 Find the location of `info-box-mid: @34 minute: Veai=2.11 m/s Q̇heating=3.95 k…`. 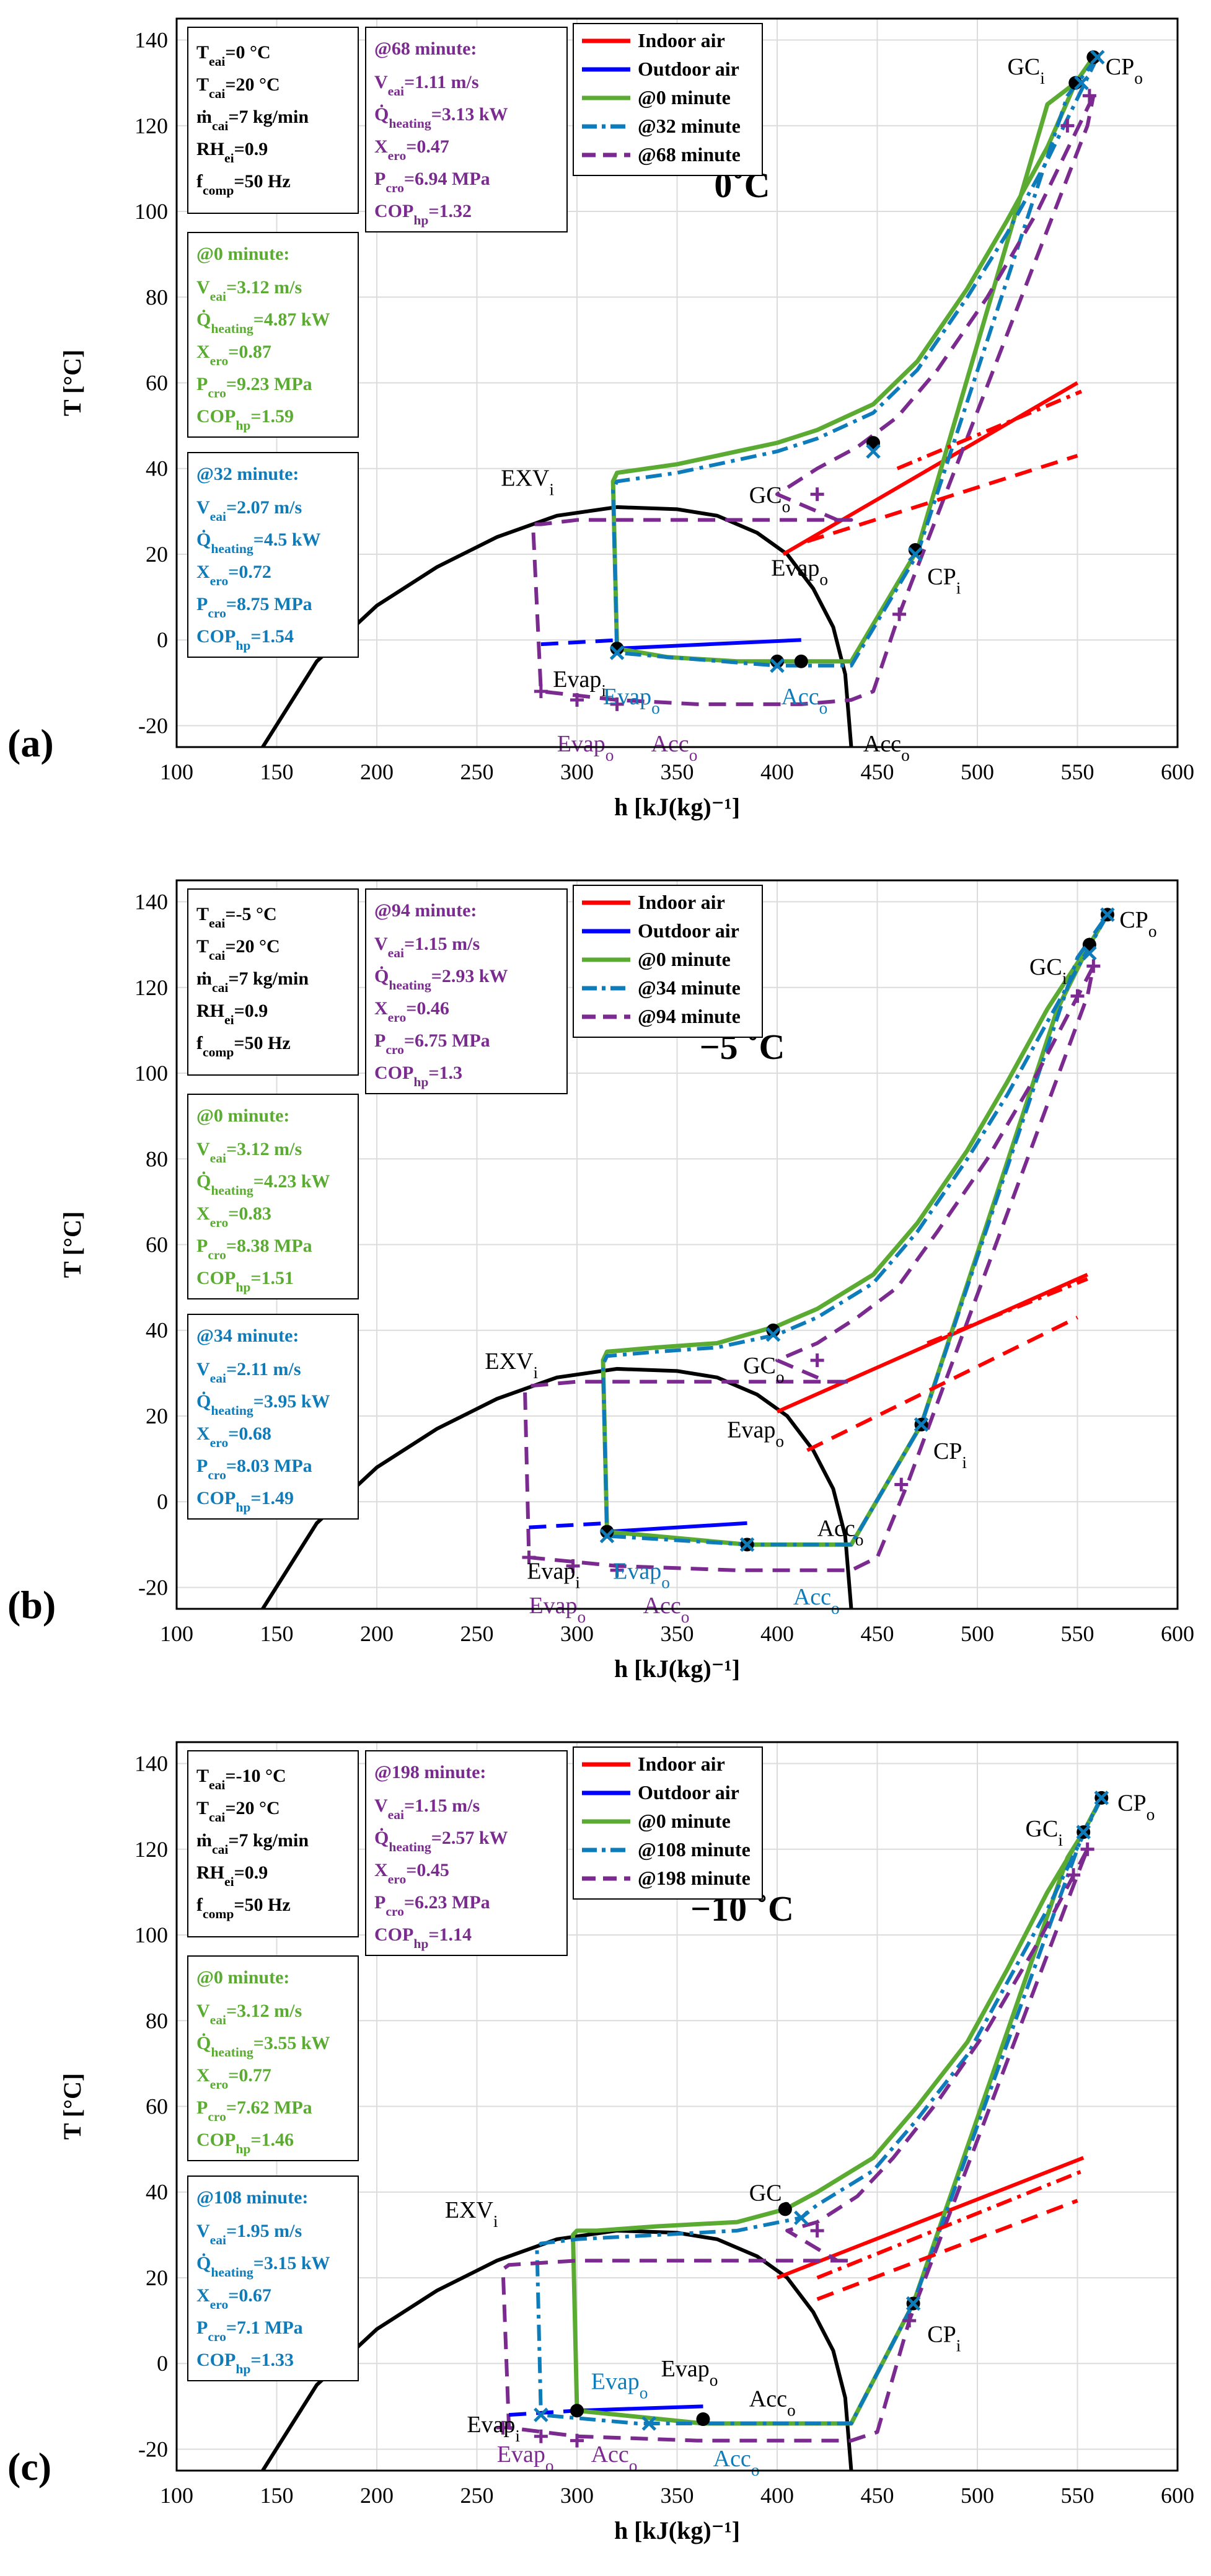

info-box-mid: @34 minute: Veai=2.11 m/s Q̇heating=3.95 k… is located at coordinates (273, 1417).